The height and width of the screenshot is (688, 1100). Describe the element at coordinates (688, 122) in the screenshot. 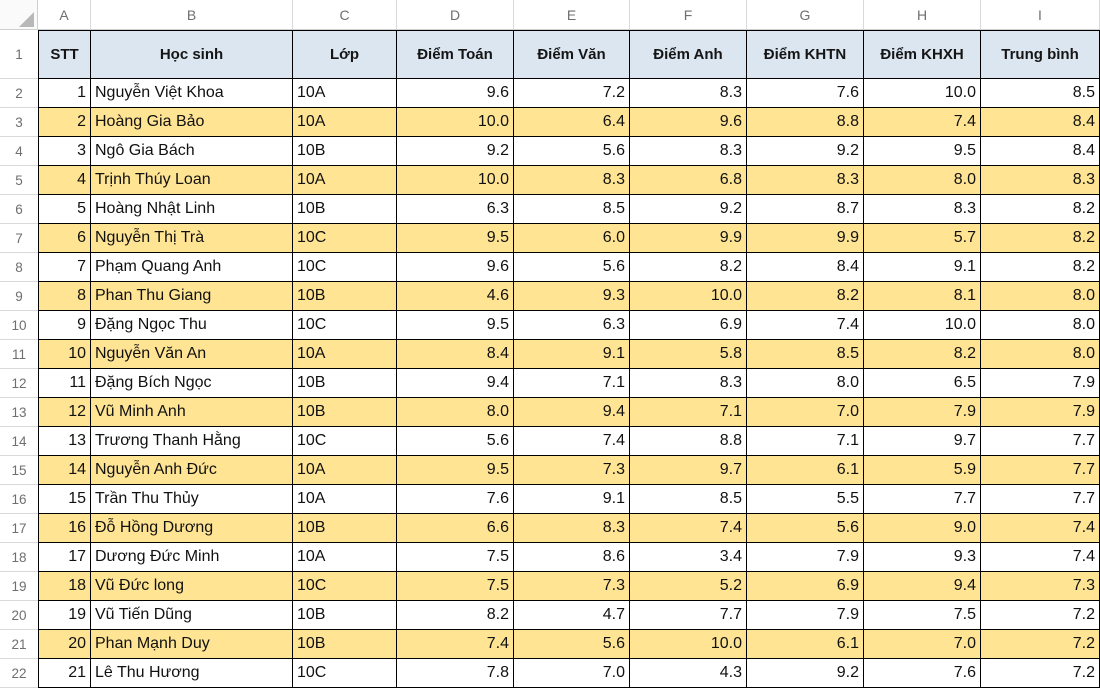

I see `cell-F3: 9.6` at that location.